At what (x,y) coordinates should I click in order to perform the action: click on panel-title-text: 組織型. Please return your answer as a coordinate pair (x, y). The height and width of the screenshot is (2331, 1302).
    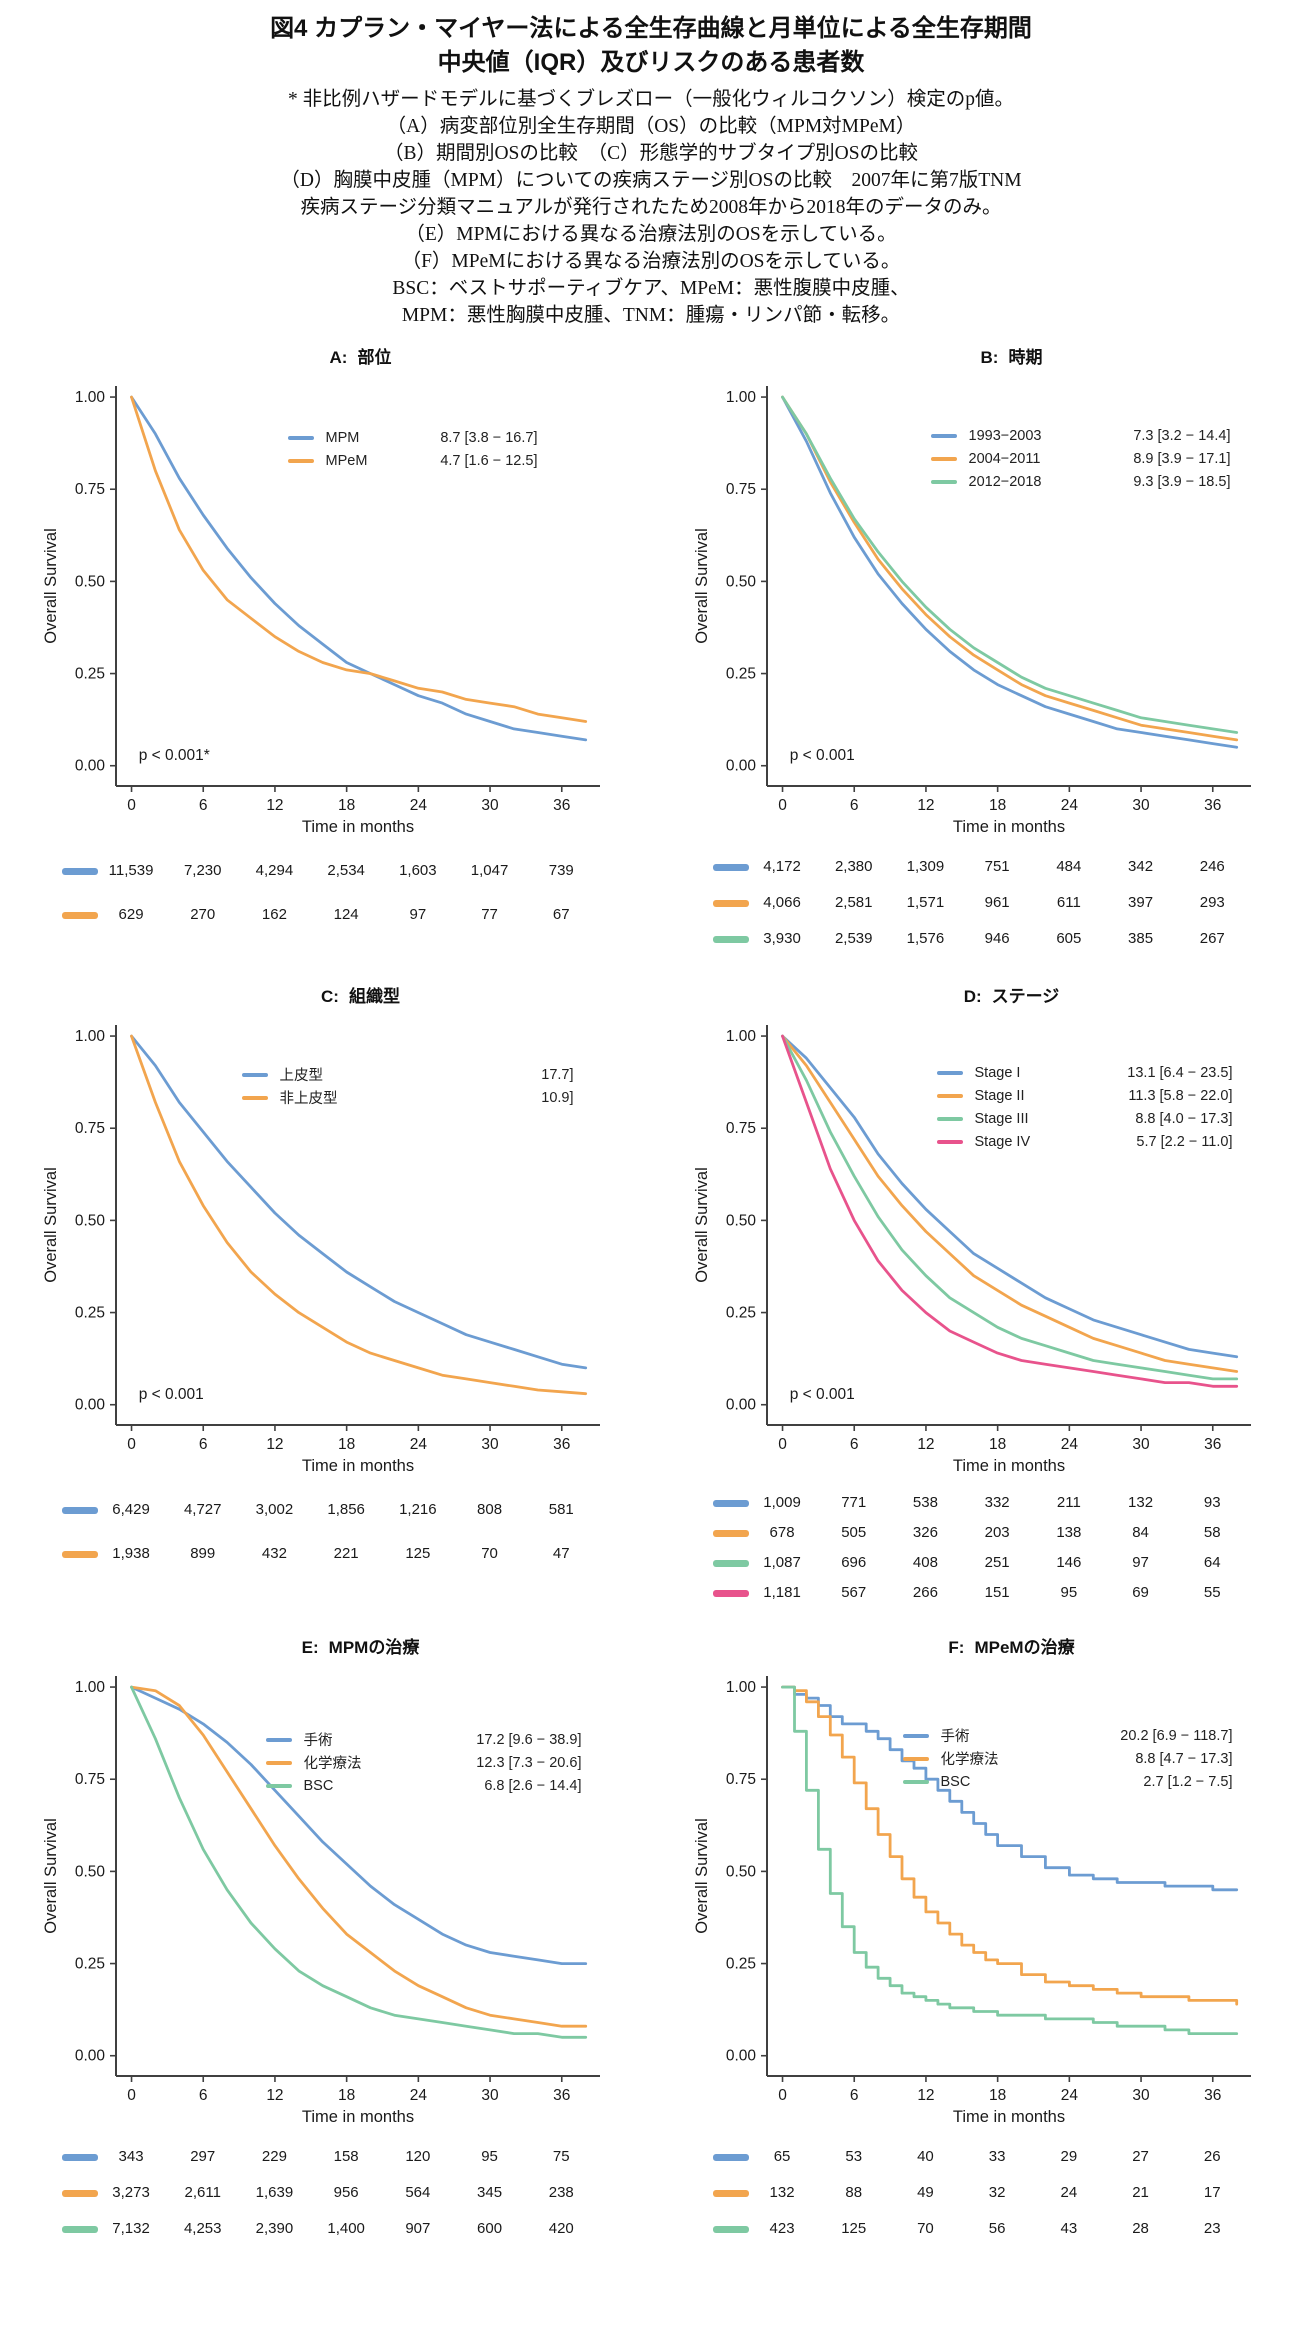
    Looking at the image, I should click on (374, 996).